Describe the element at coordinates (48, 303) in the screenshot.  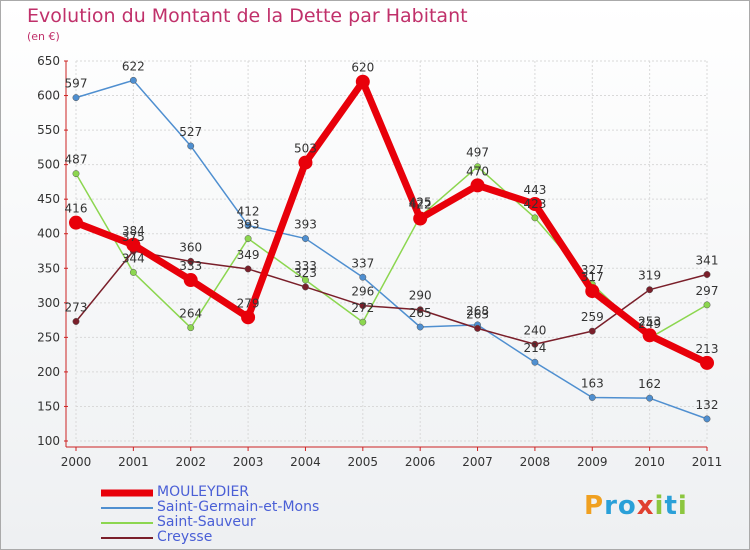
I see `y-tick-label: 300` at that location.